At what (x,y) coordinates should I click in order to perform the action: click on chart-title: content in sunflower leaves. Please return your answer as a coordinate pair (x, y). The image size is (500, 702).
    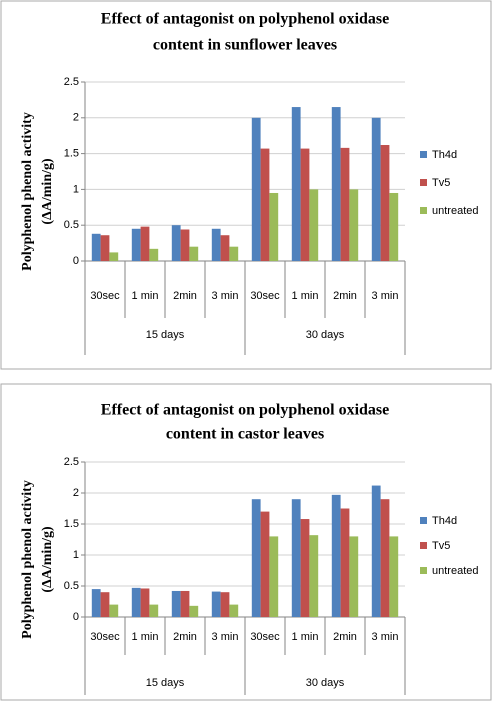
    Looking at the image, I should click on (245, 45).